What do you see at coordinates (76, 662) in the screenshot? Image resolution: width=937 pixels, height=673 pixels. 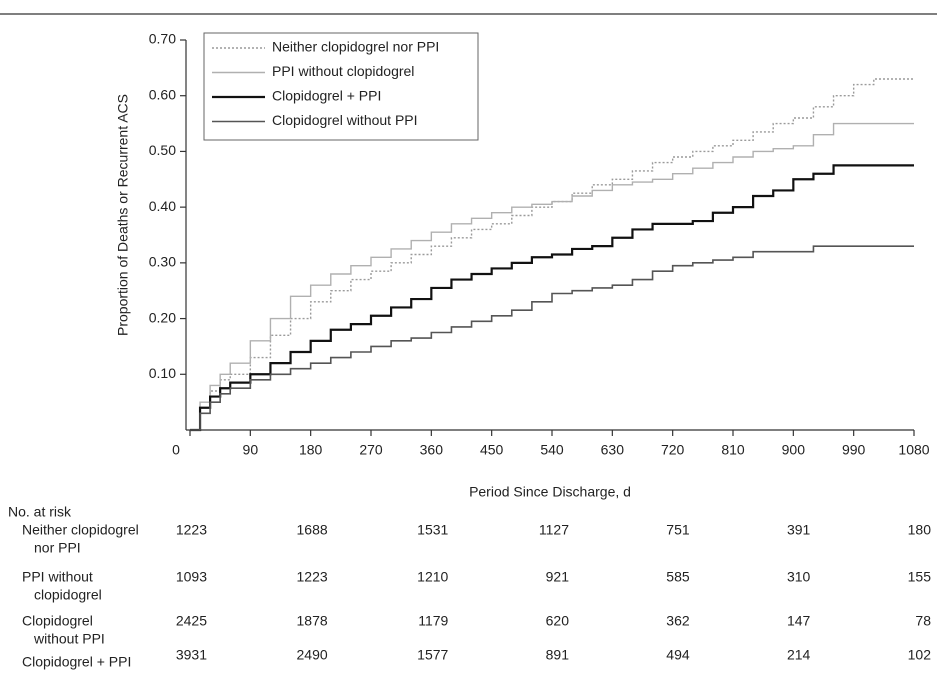 I see `risk-row-label: Clopidogrel + PPI` at bounding box center [76, 662].